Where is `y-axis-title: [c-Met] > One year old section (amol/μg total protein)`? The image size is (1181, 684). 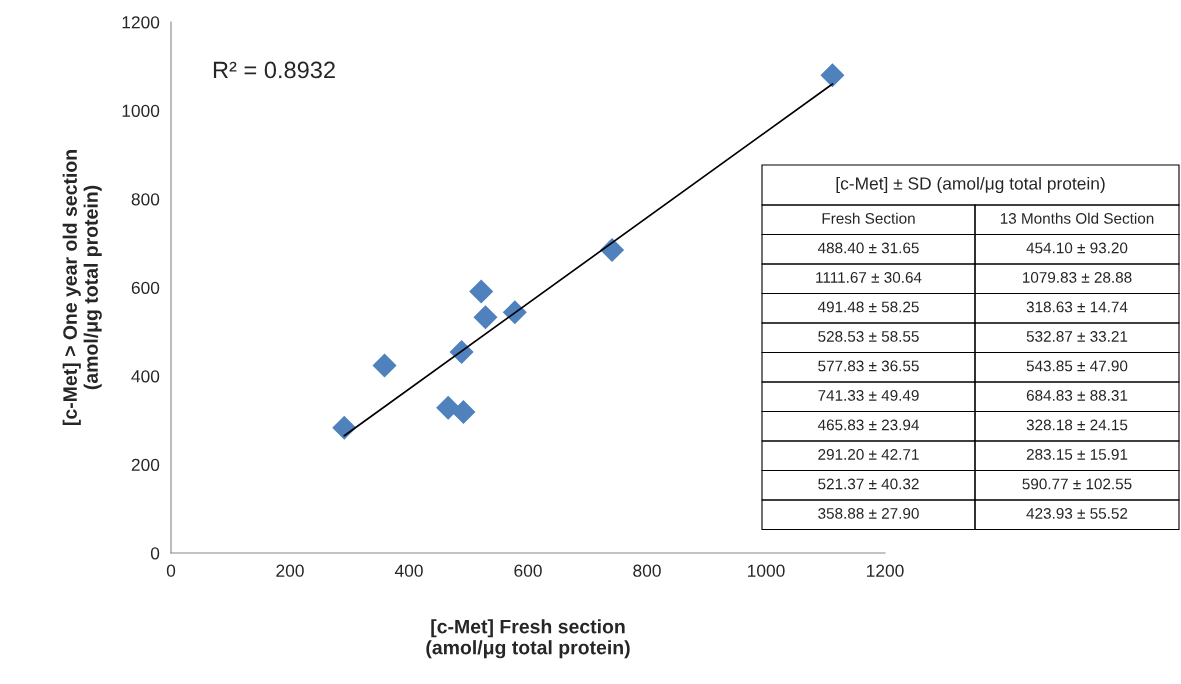 y-axis-title: [c-Met] > One year old section (amol/μg total protein) is located at coordinates (82, 287).